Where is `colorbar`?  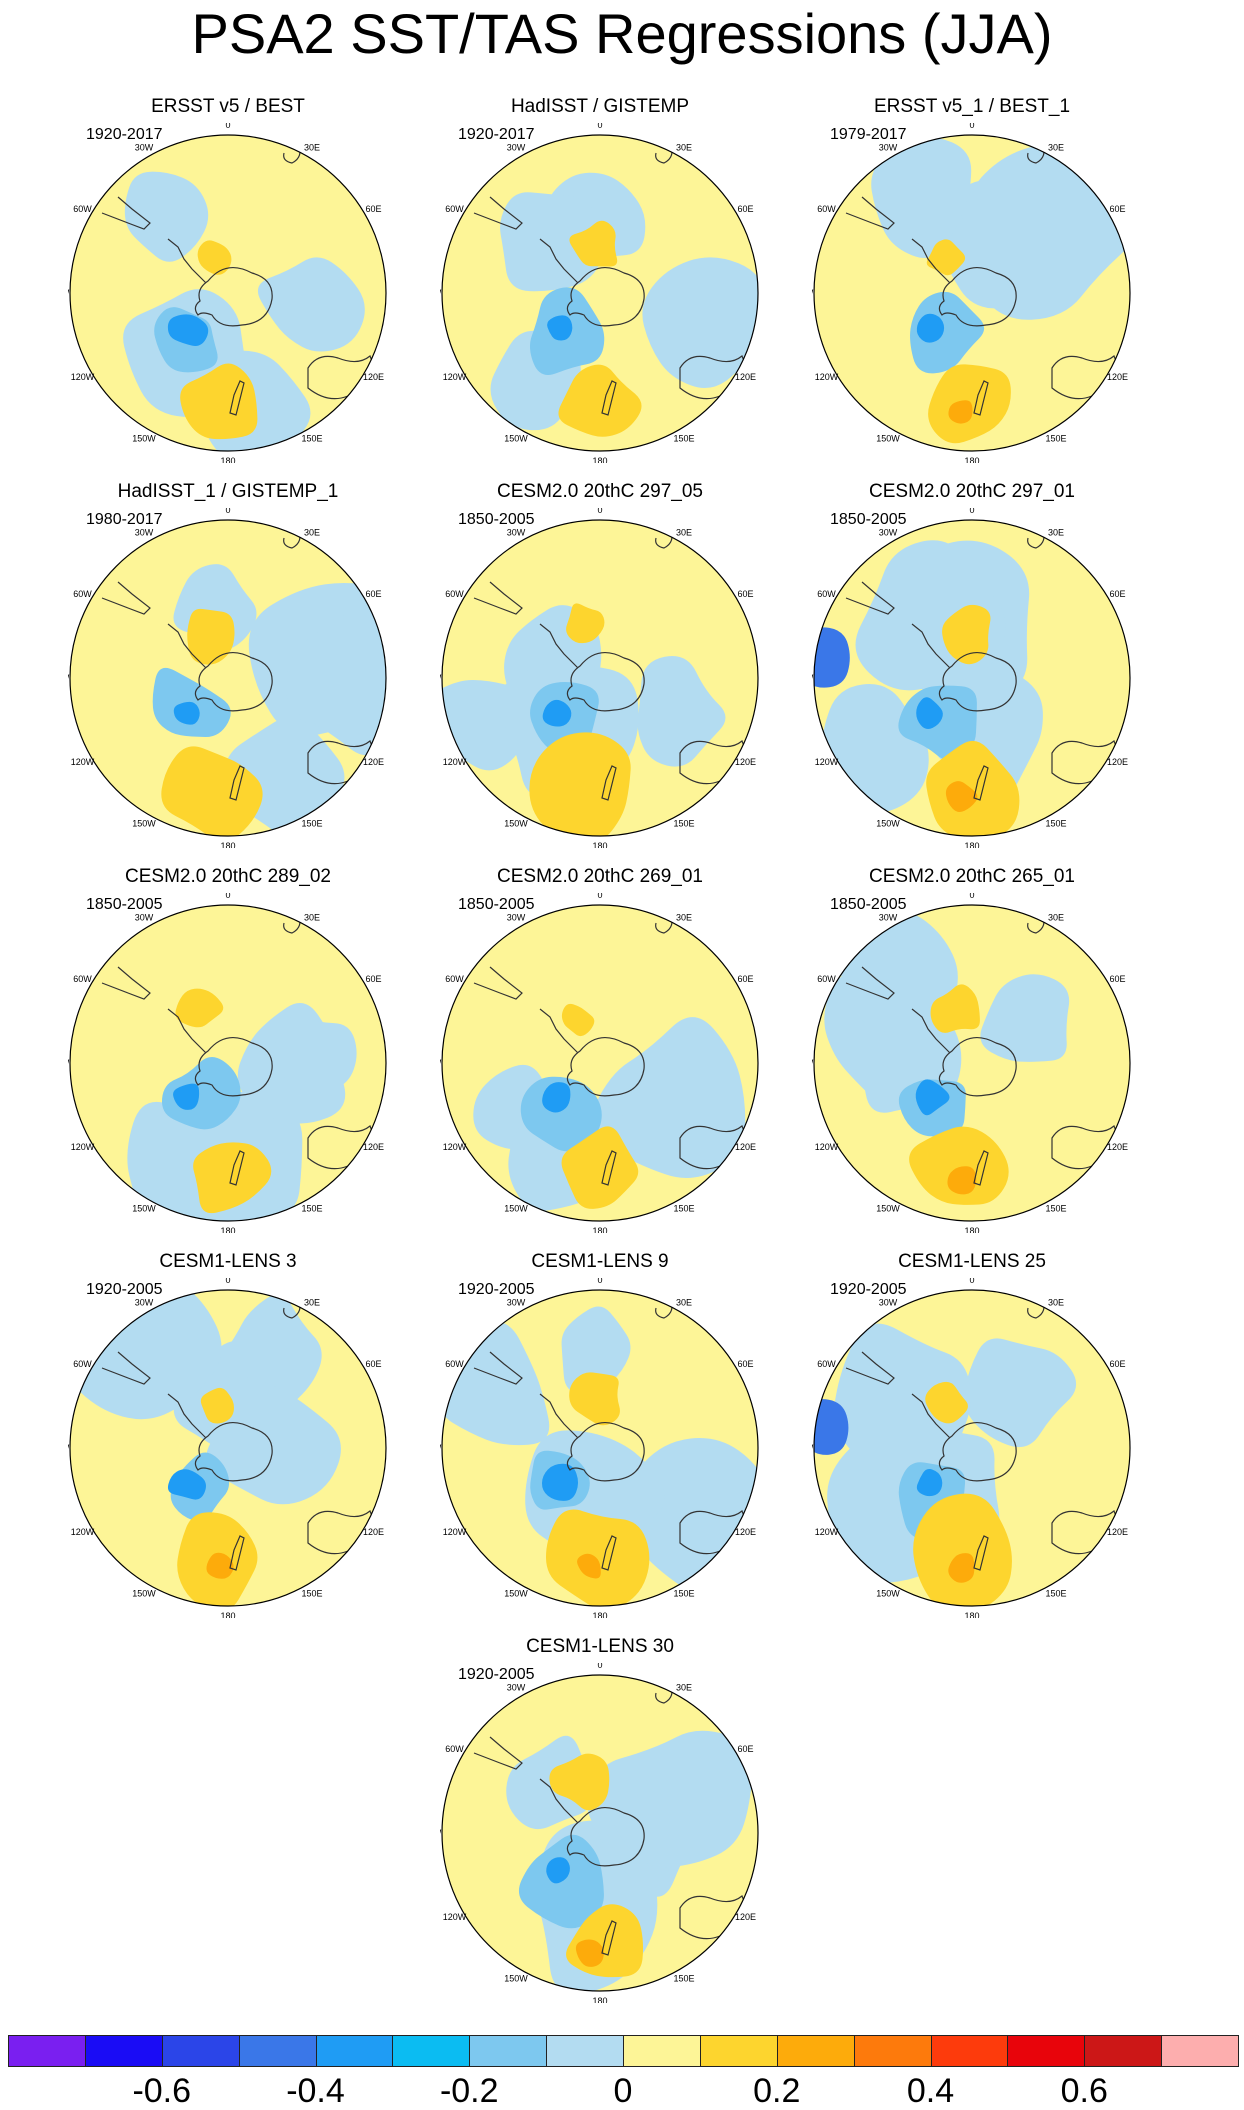 colorbar is located at coordinates (623, 2051).